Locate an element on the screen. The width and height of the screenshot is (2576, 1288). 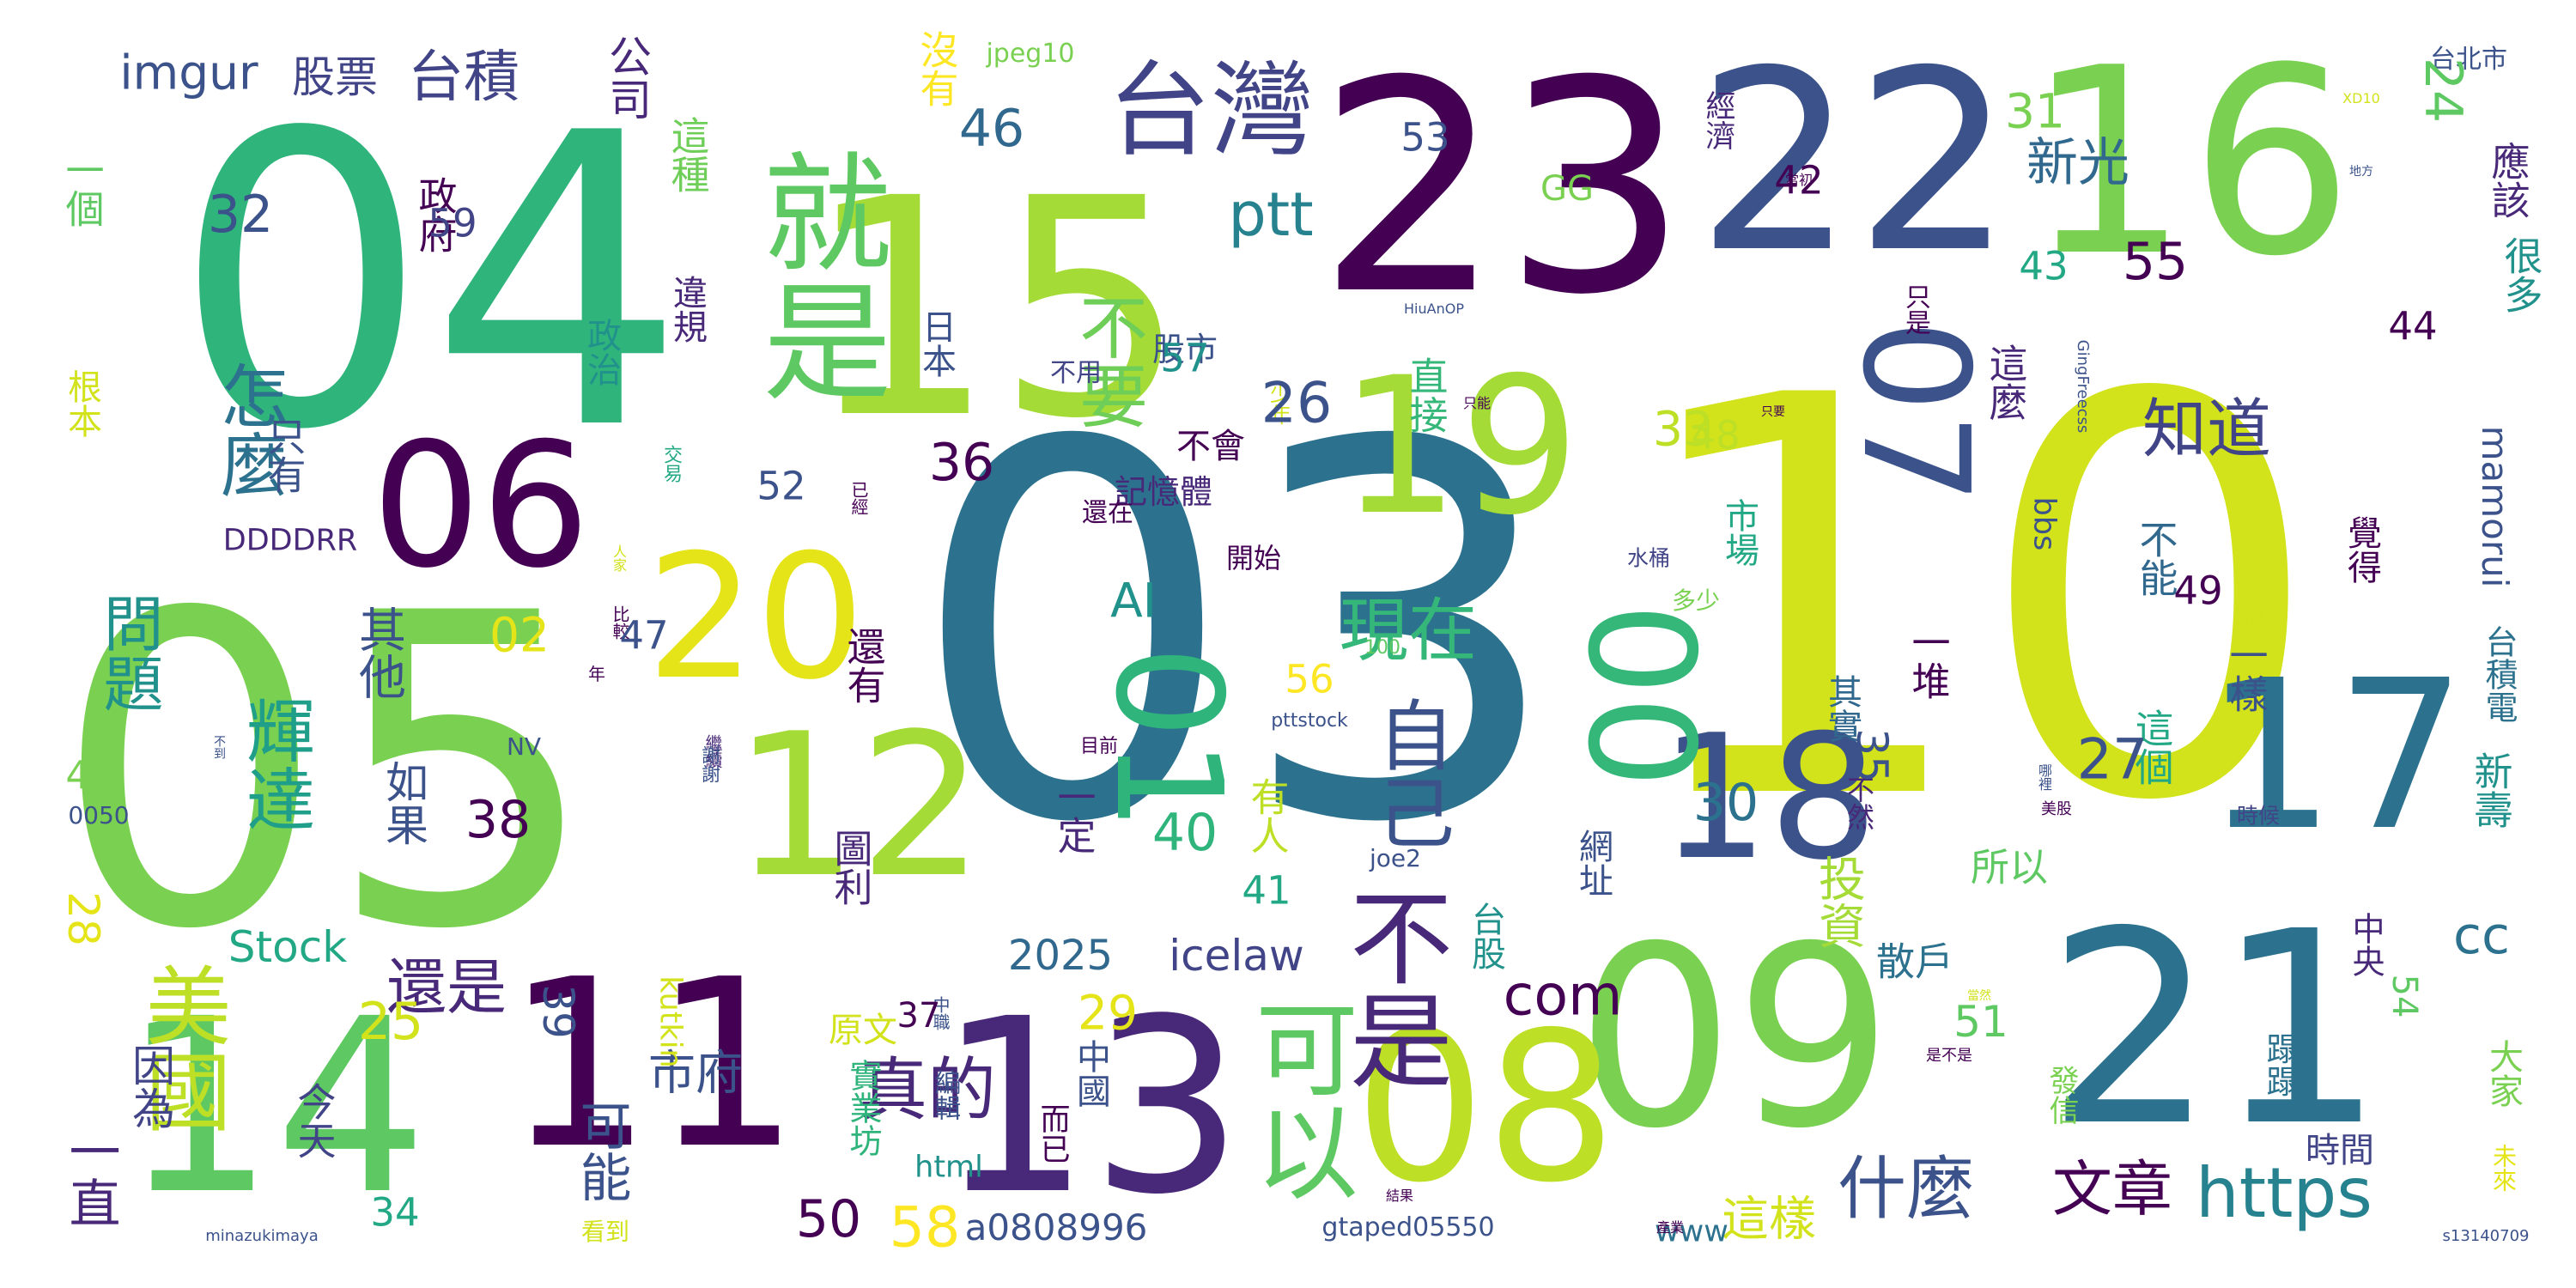
word: 這個 is located at coordinates (2151, 747).